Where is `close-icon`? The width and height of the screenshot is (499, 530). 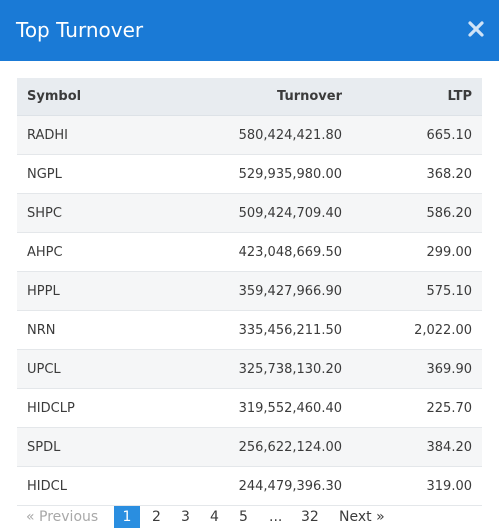
close-icon is located at coordinates (476, 29).